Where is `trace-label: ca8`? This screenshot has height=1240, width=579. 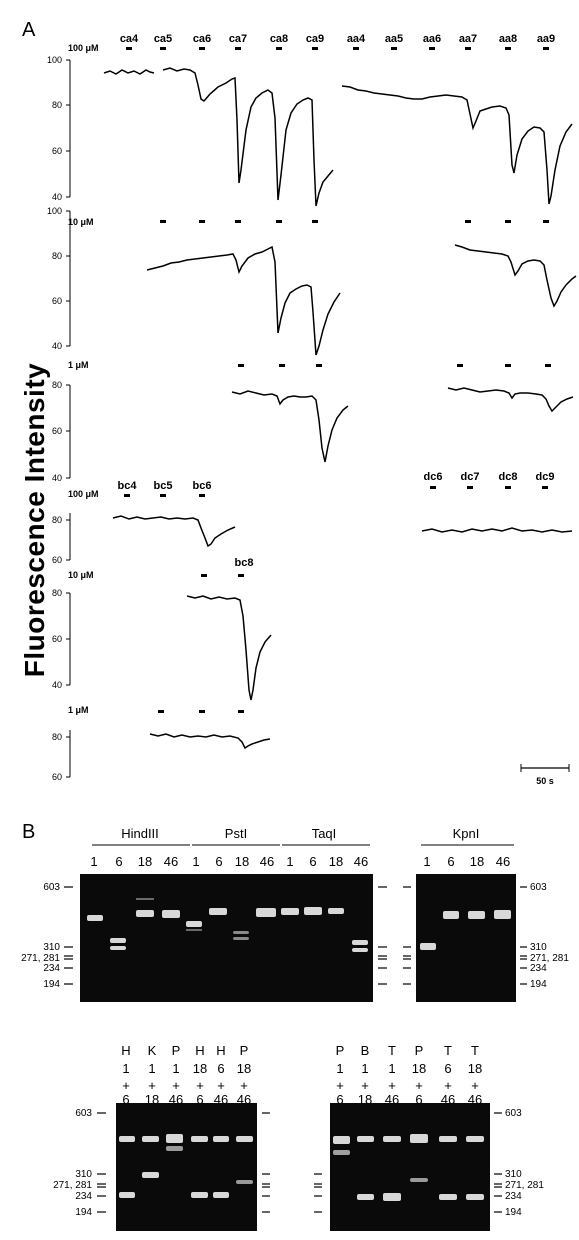
trace-label: ca8 is located at coordinates (279, 39).